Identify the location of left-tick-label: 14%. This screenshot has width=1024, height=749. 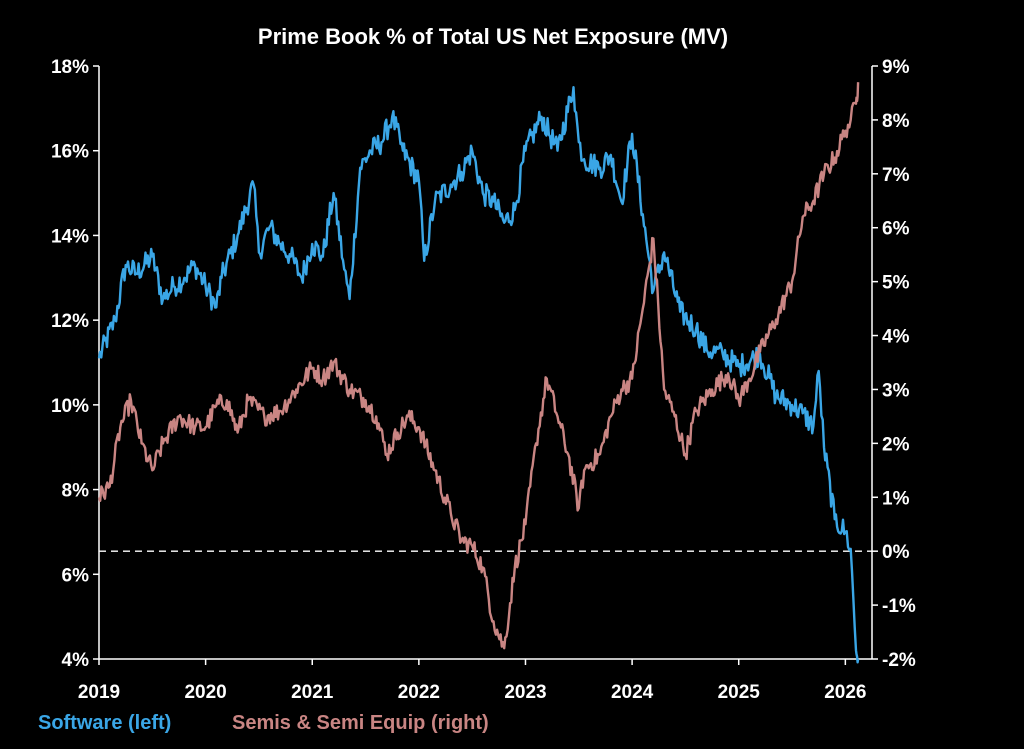
(70, 236).